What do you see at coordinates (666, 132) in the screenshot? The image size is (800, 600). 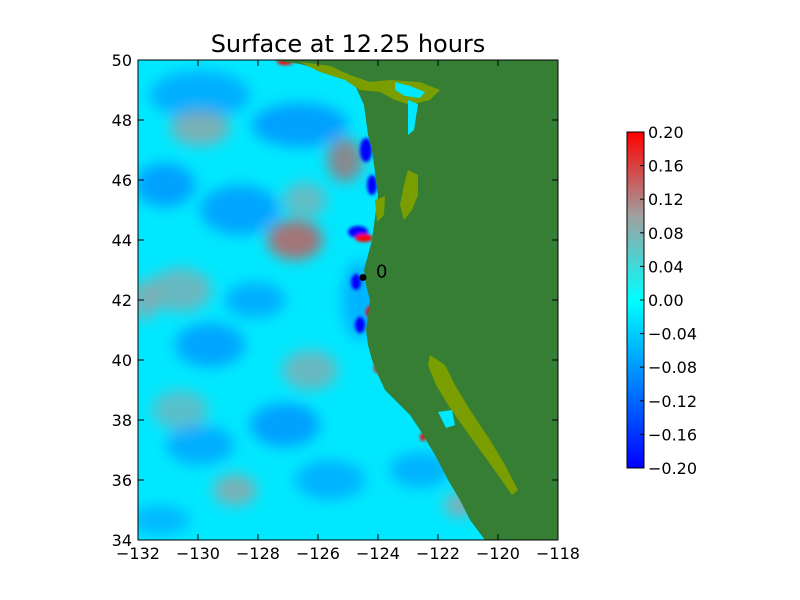 I see `colorbar-tick-label: 0.20` at bounding box center [666, 132].